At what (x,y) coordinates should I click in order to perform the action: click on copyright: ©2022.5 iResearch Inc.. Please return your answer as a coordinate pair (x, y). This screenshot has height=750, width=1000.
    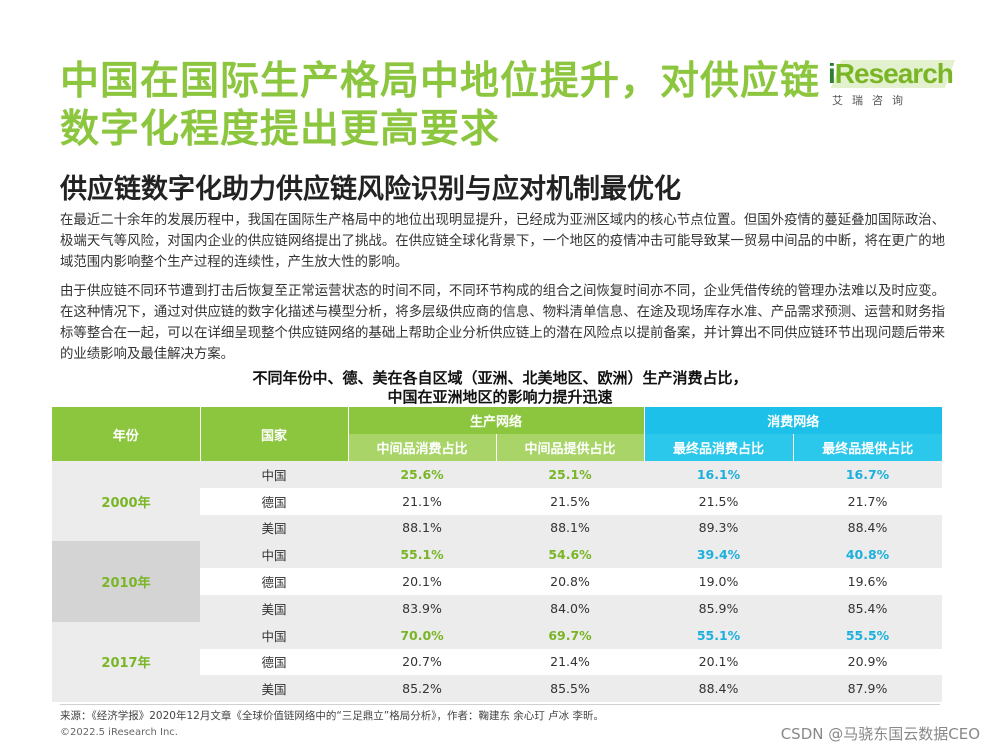
    Looking at the image, I should click on (119, 732).